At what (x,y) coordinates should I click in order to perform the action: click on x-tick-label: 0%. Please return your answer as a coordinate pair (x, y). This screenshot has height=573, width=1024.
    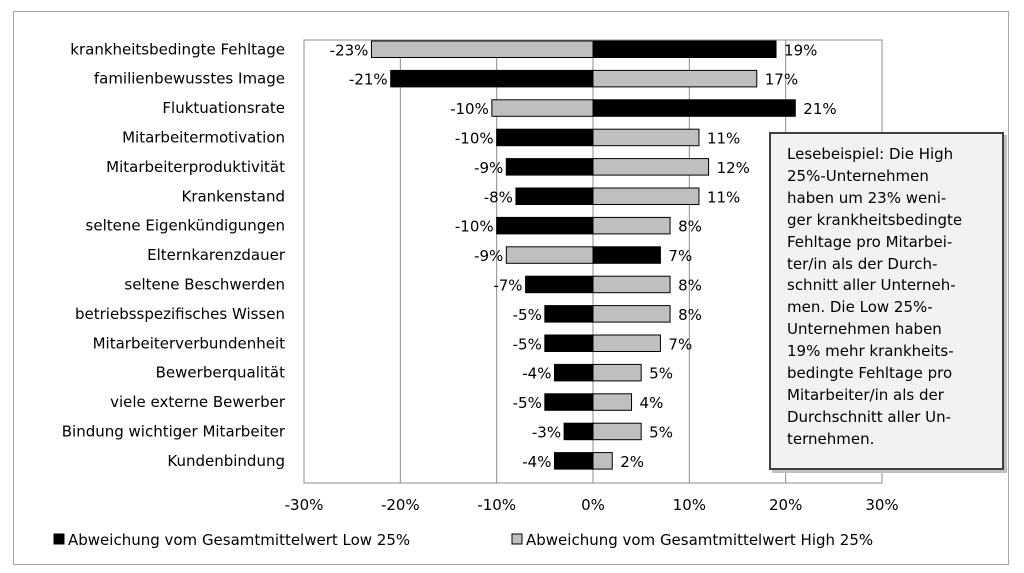
    Looking at the image, I should click on (593, 505).